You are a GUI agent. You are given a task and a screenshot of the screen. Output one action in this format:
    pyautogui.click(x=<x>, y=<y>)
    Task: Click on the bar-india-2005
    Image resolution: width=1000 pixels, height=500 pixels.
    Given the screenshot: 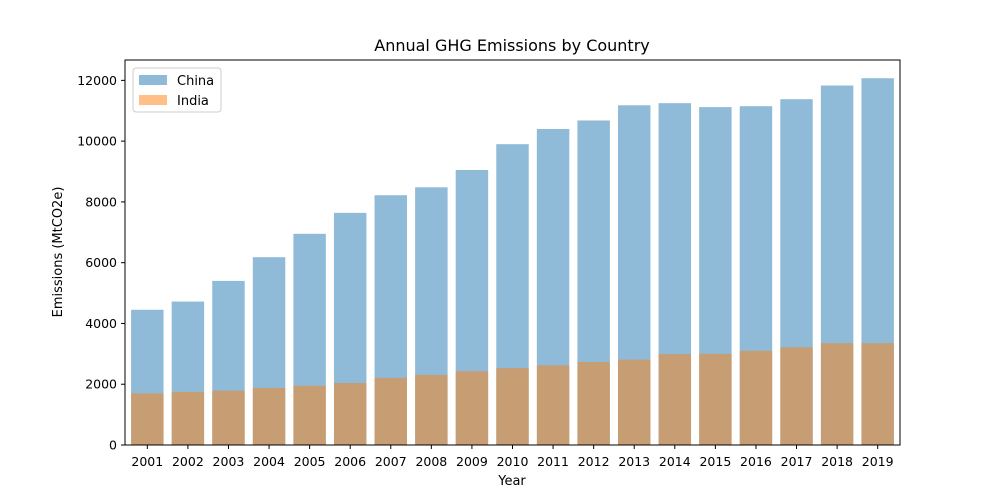 What is the action you would take?
    pyautogui.click(x=309, y=415)
    